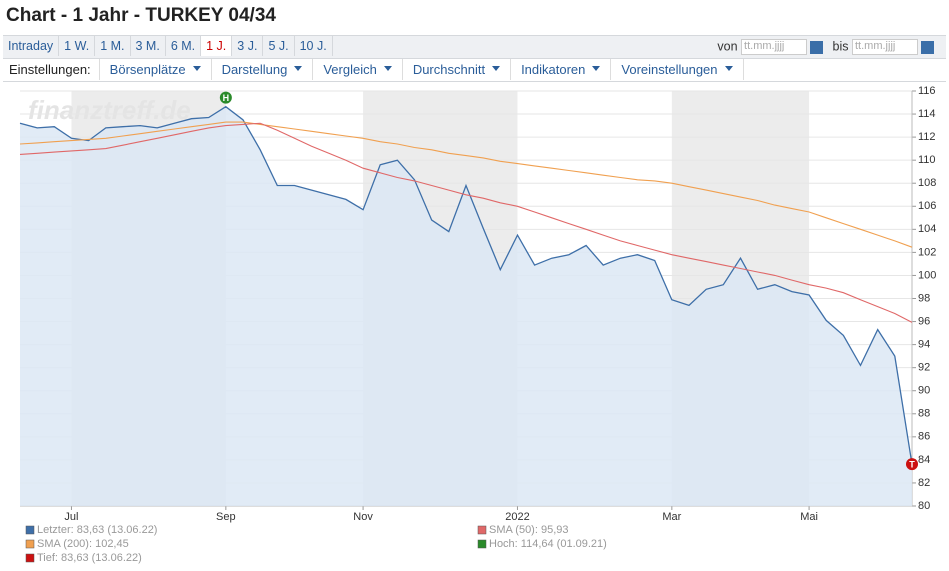  What do you see at coordinates (529, 530) in the screenshot?
I see `legend-label: SMA (50): 95,93` at bounding box center [529, 530].